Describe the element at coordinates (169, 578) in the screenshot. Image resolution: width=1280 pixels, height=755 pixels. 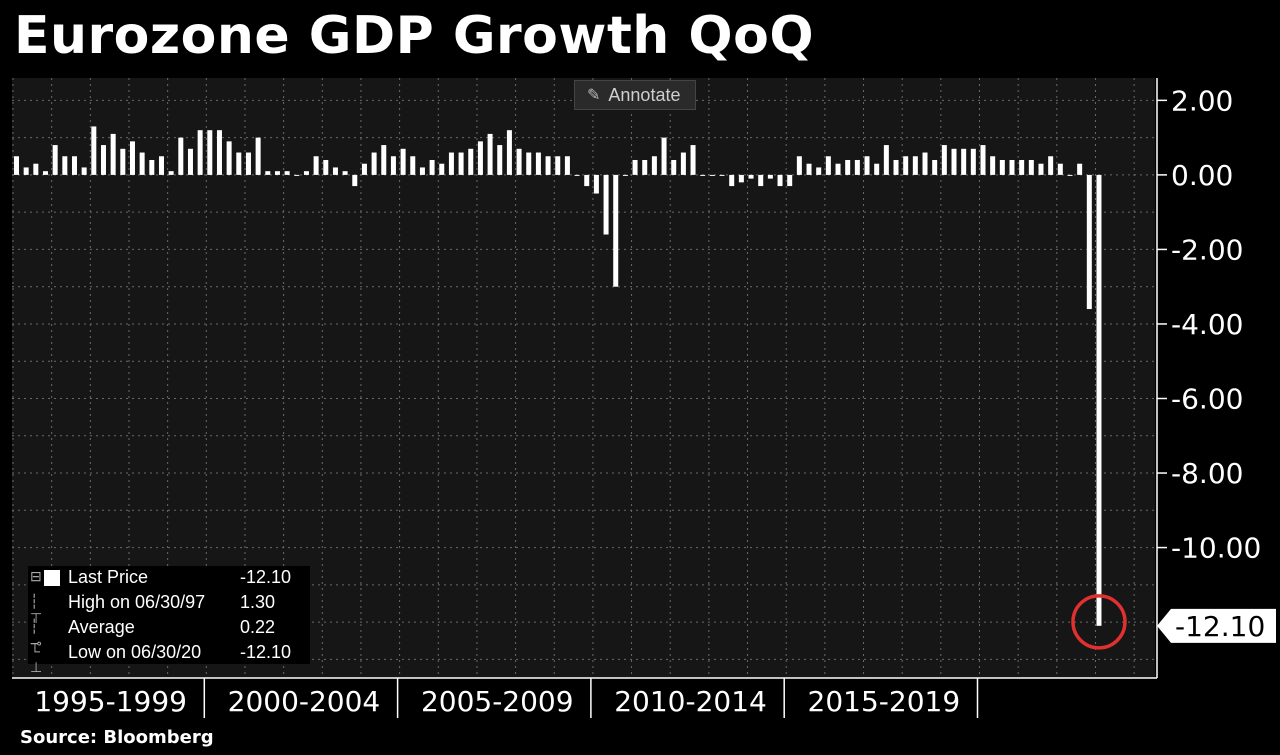
I see `legend-last-price: ⊟ Last Price -12.10` at that location.